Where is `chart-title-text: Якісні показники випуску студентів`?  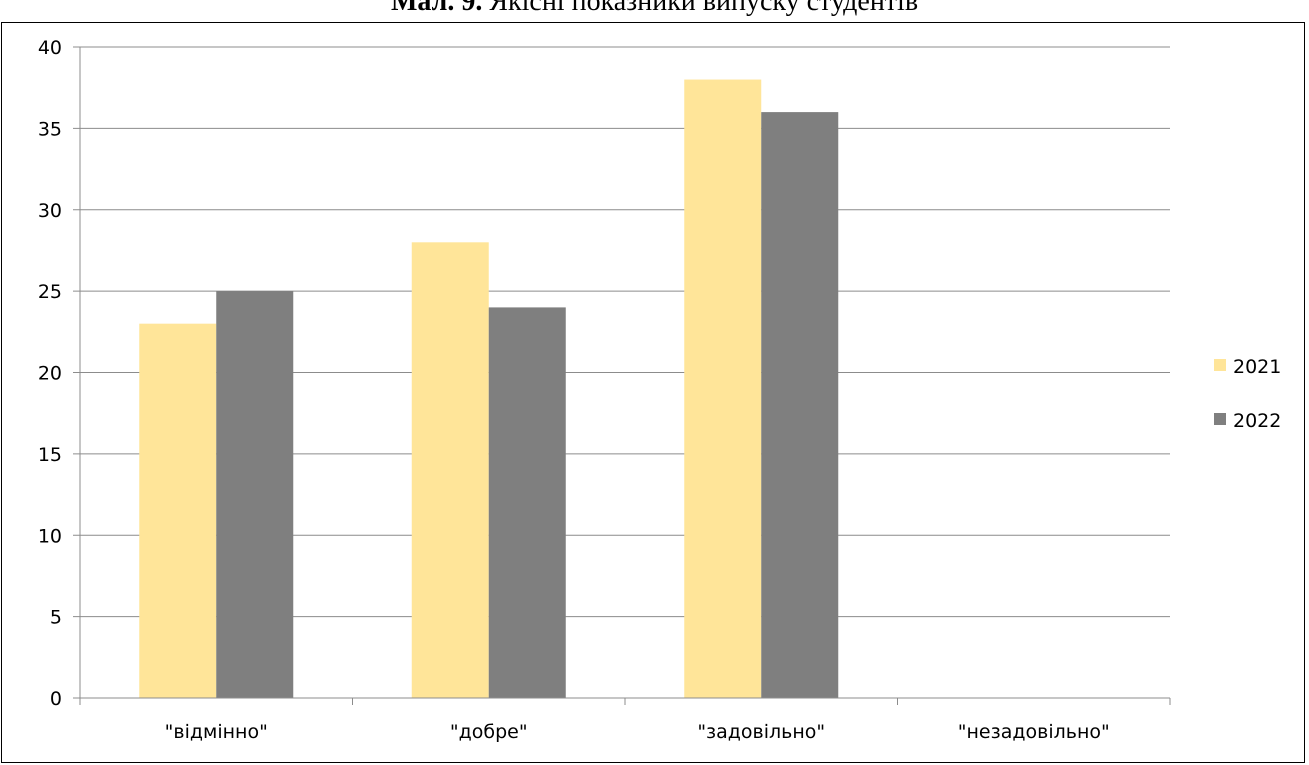
chart-title-text: Якісні показники випуску студентів is located at coordinates (704, 8).